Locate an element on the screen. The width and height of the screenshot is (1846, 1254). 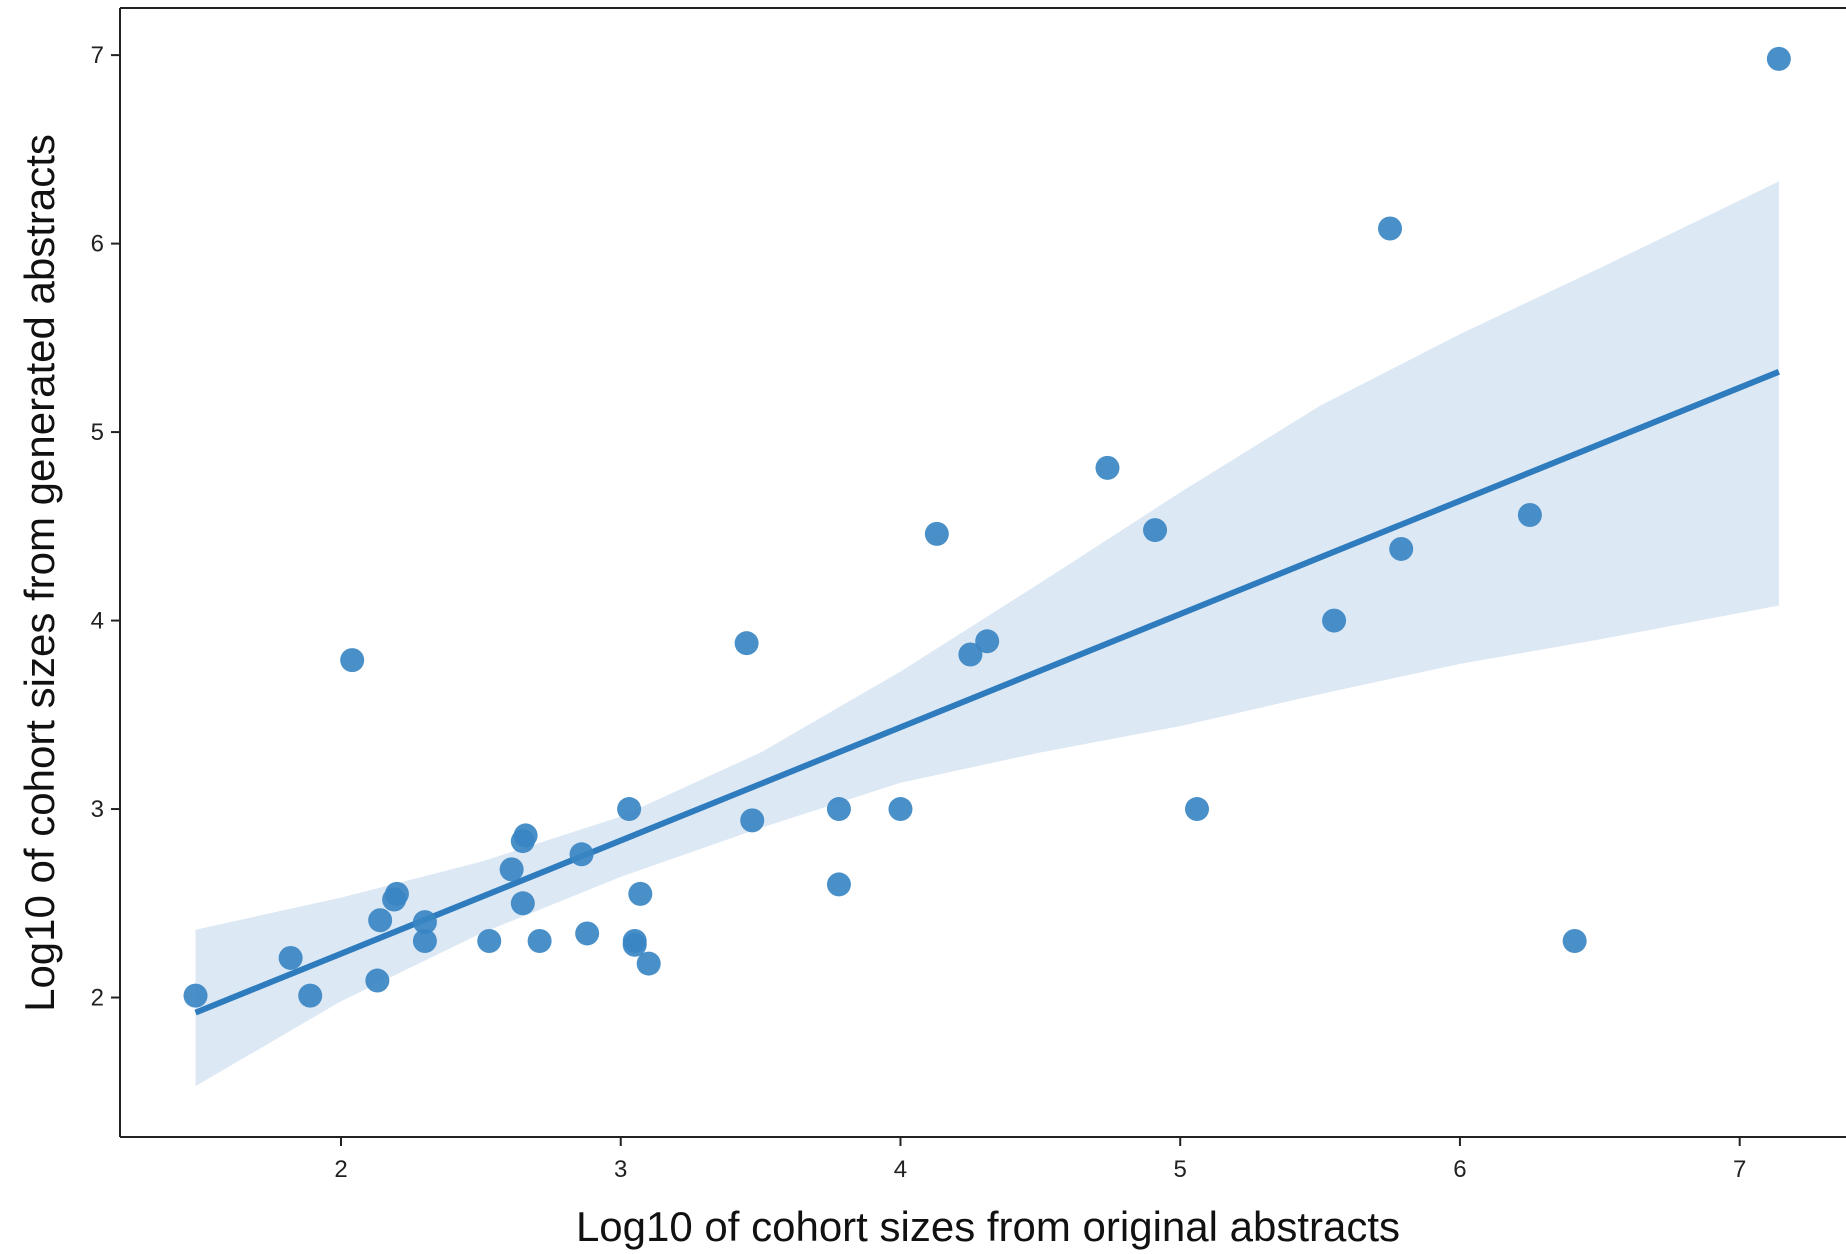
y-tick-label: 4 is located at coordinates (97, 621).